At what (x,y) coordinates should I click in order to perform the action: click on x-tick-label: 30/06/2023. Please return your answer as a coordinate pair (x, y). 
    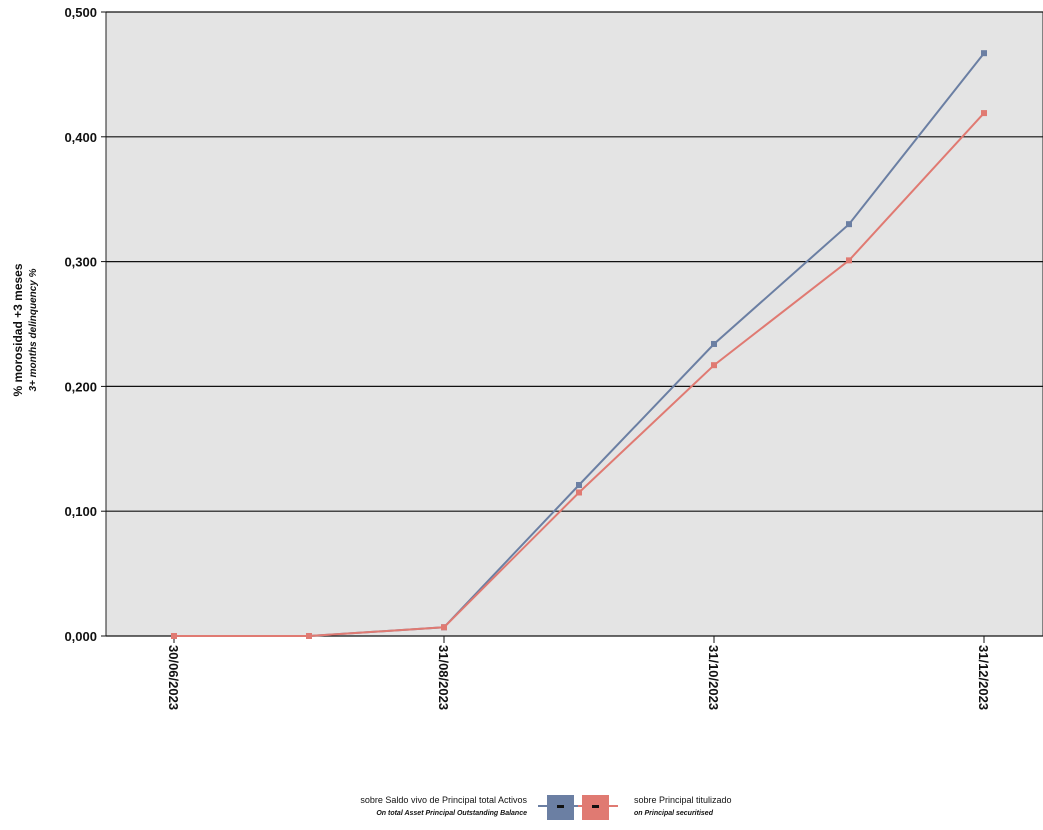
    Looking at the image, I should click on (173, 677).